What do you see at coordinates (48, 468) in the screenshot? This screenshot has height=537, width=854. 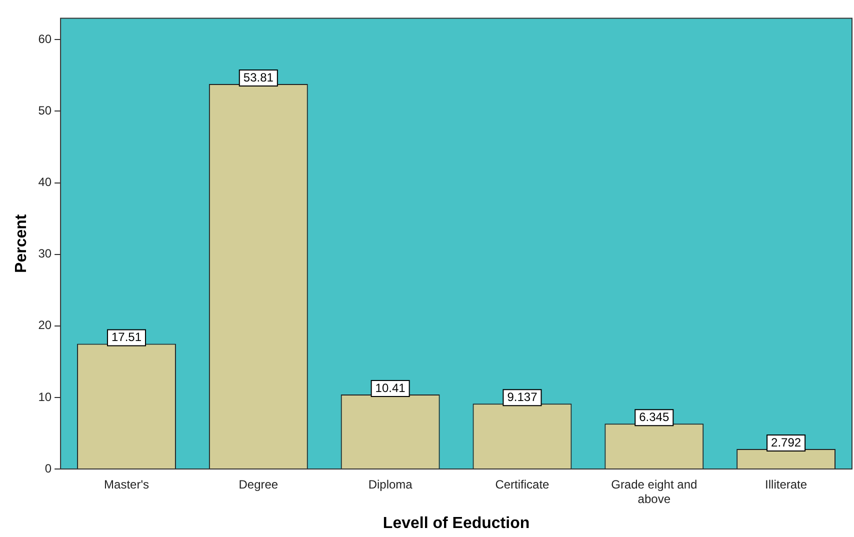 I see `y-tick-label: 0` at bounding box center [48, 468].